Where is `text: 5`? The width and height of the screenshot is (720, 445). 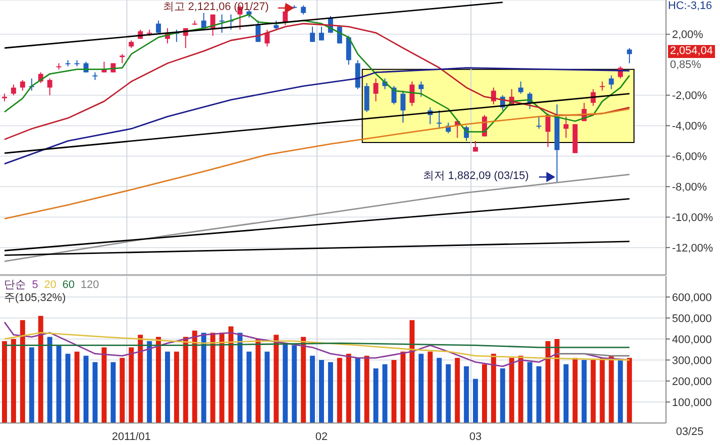
text: 5 is located at coordinates (35, 285).